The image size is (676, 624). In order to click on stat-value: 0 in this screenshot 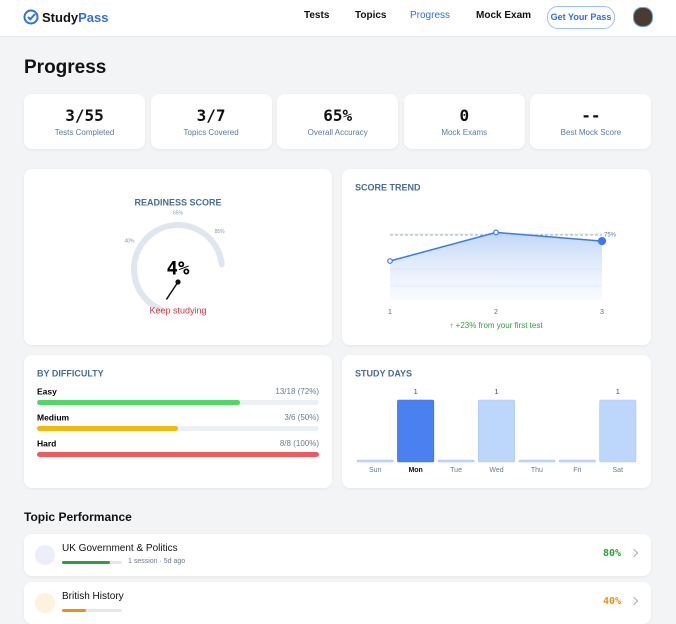, I will do `click(464, 115)`.